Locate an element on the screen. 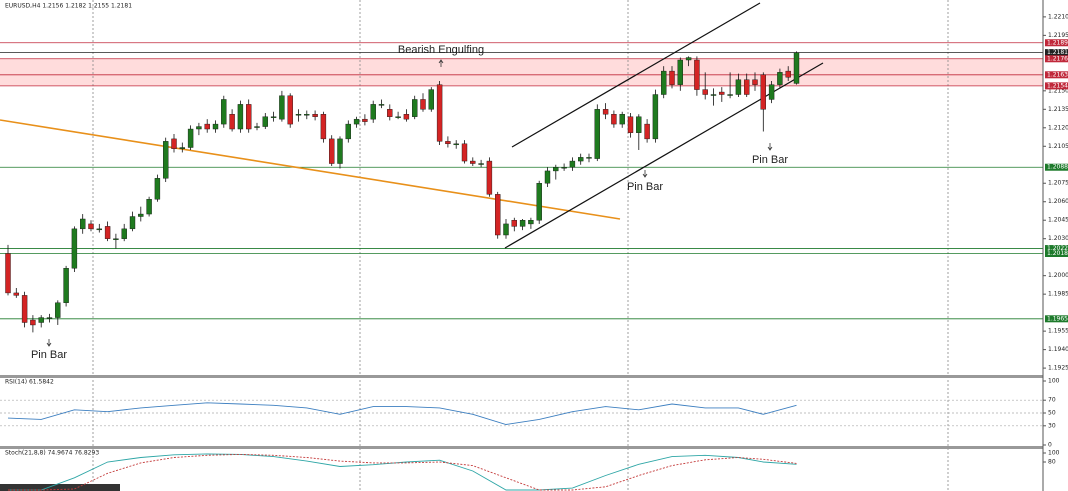 This screenshot has height=491, width=1068. y-tick-label: 100 is located at coordinates (1054, 381).